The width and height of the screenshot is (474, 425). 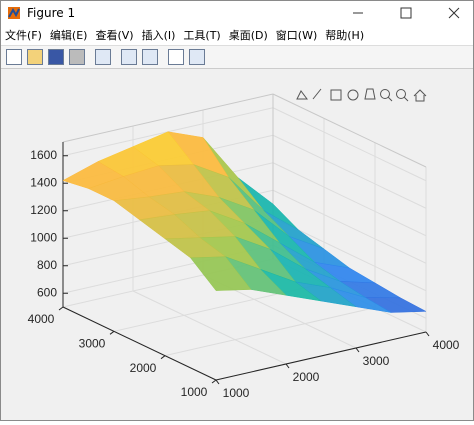 What do you see at coordinates (221, 273) in the screenshot?
I see `surface-patch` at bounding box center [221, 273].